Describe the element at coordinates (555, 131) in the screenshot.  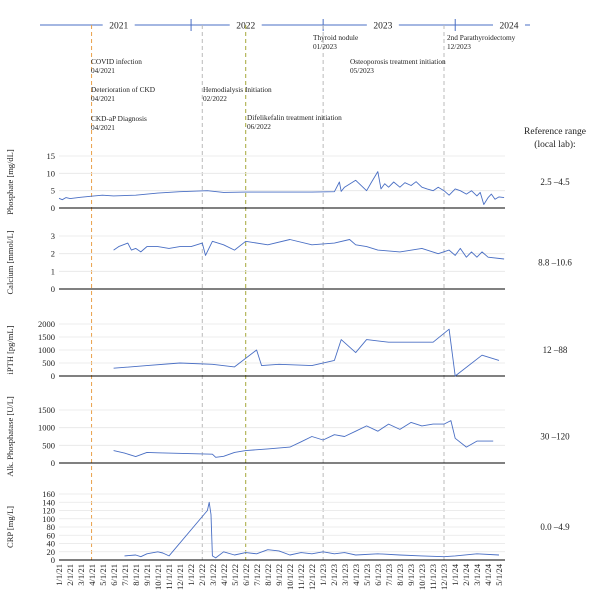
I see `reference-range-header: Reference range` at that location.